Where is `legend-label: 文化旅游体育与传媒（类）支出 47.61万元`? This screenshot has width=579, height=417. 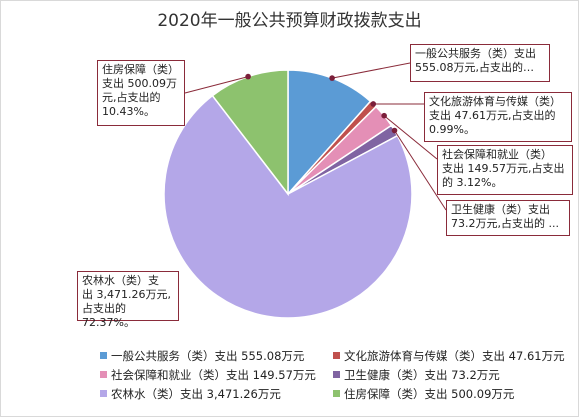
legend-label: 文化旅游体育与传媒（类）支出 47.61万元 is located at coordinates (454, 355).